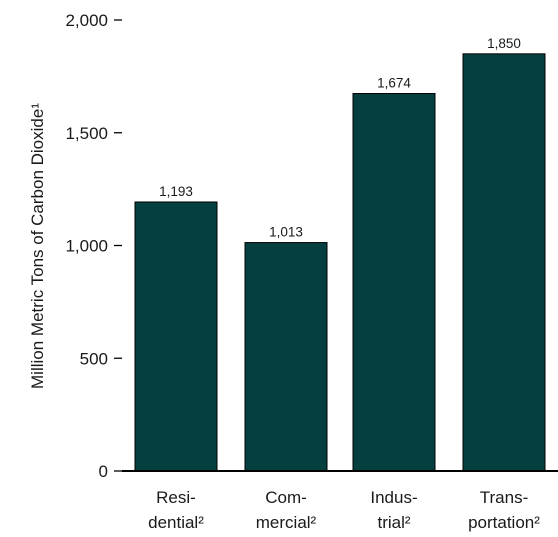  I want to click on data-label: 1,674, so click(394, 83).